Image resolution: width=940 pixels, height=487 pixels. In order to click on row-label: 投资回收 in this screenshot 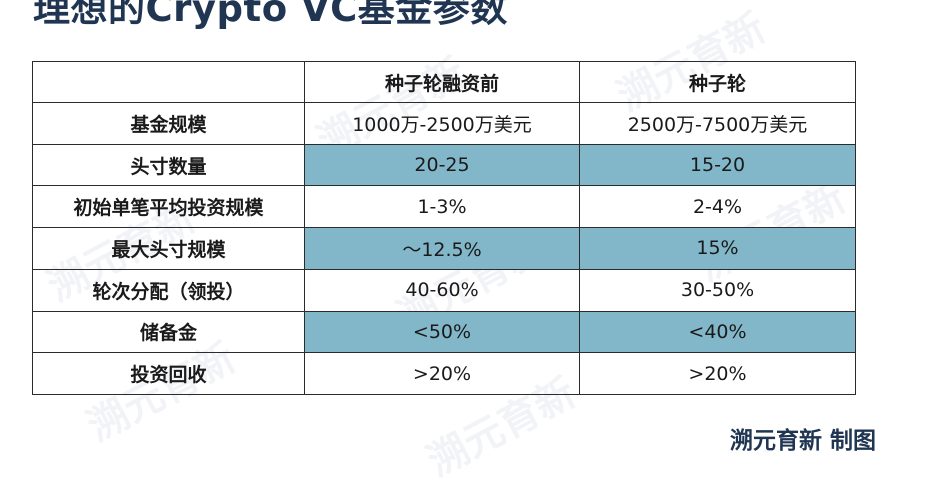, I will do `click(168, 373)`.